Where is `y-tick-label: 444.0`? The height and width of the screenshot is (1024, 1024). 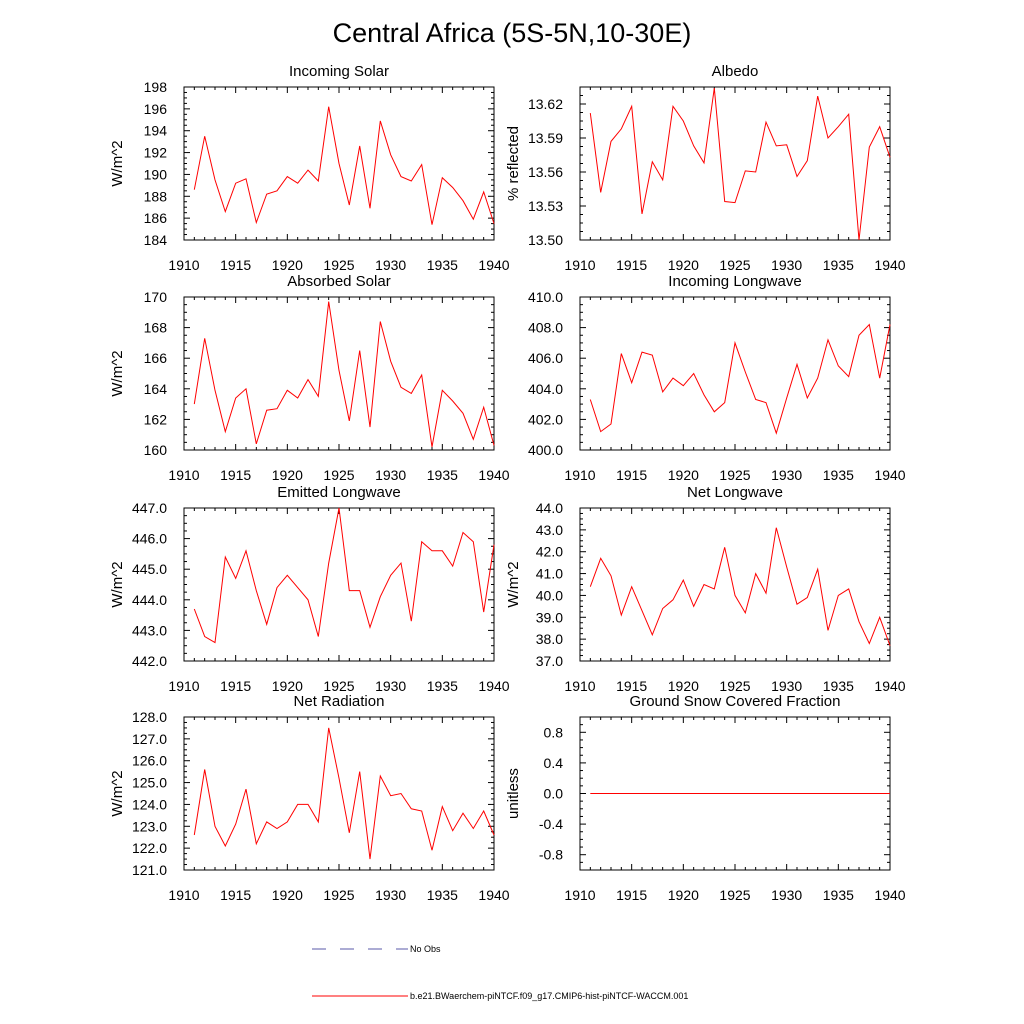 y-tick-label: 444.0 is located at coordinates (149, 600).